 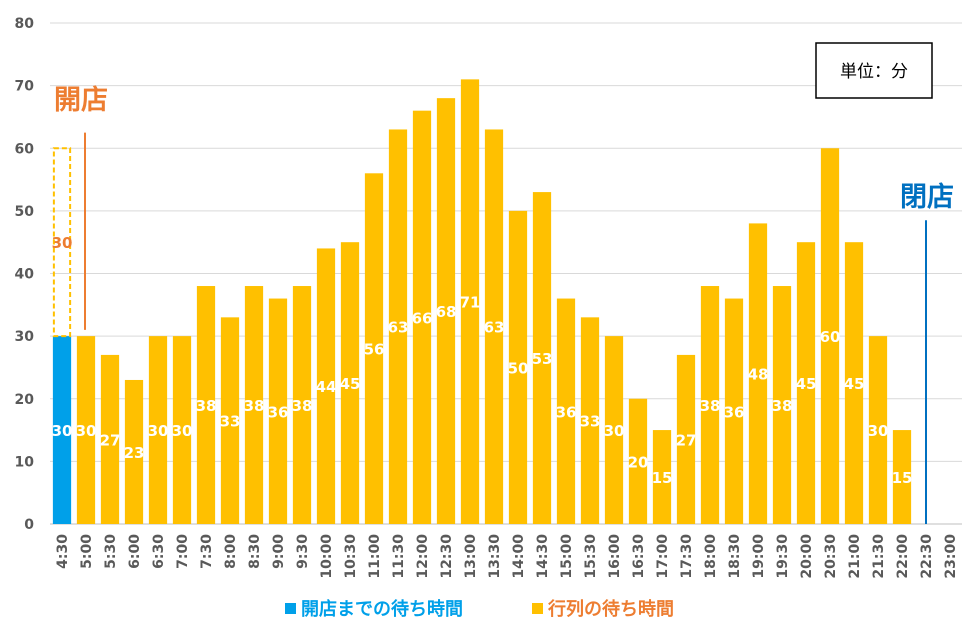 I want to click on unit-box-label: 単位：分, so click(x=874, y=72).